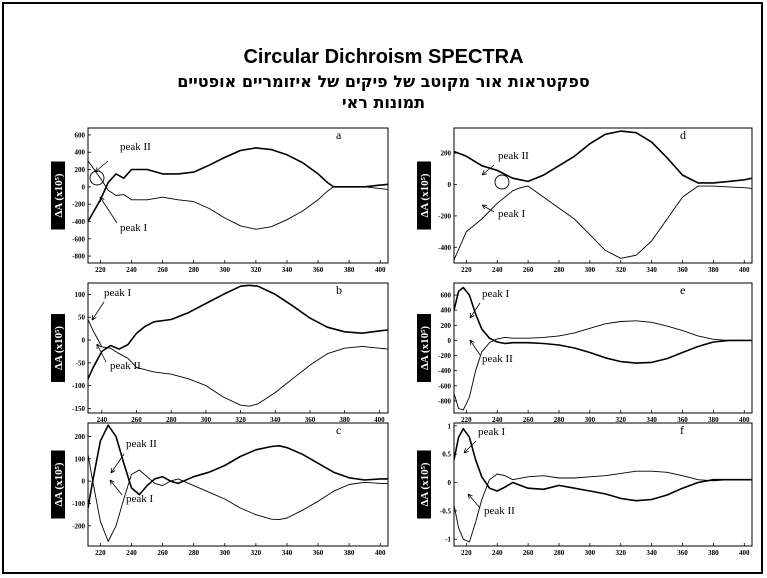 Image resolution: width=767 pixels, height=578 pixels. I want to click on x-tick-label: 240, so click(497, 553).